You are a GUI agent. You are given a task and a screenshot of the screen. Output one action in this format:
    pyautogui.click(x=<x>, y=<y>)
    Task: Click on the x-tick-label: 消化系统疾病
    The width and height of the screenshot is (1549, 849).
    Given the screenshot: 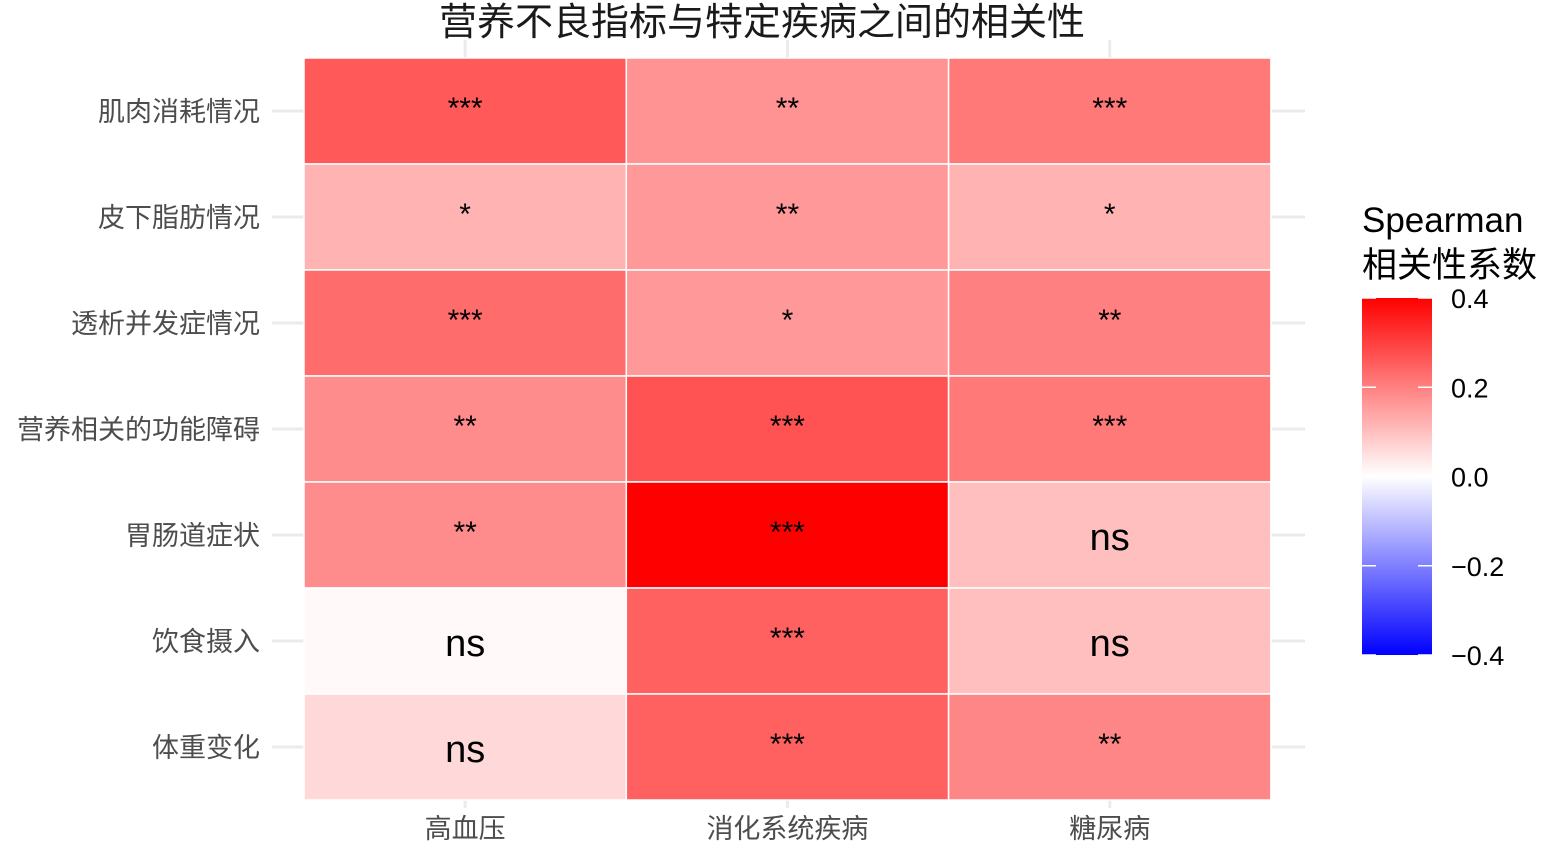 What is the action you would take?
    pyautogui.click(x=787, y=829)
    